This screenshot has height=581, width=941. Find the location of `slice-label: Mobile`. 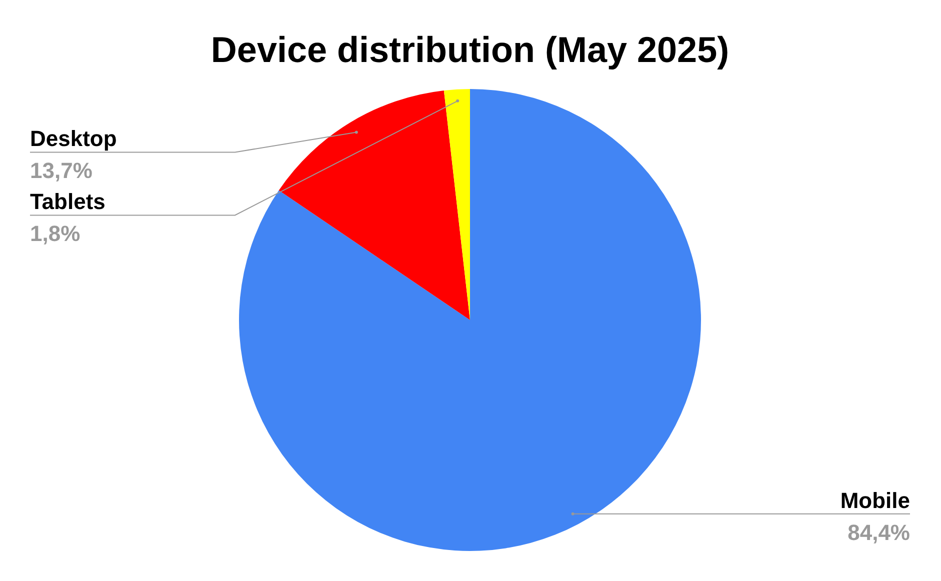

slice-label: Mobile is located at coordinates (875, 500).